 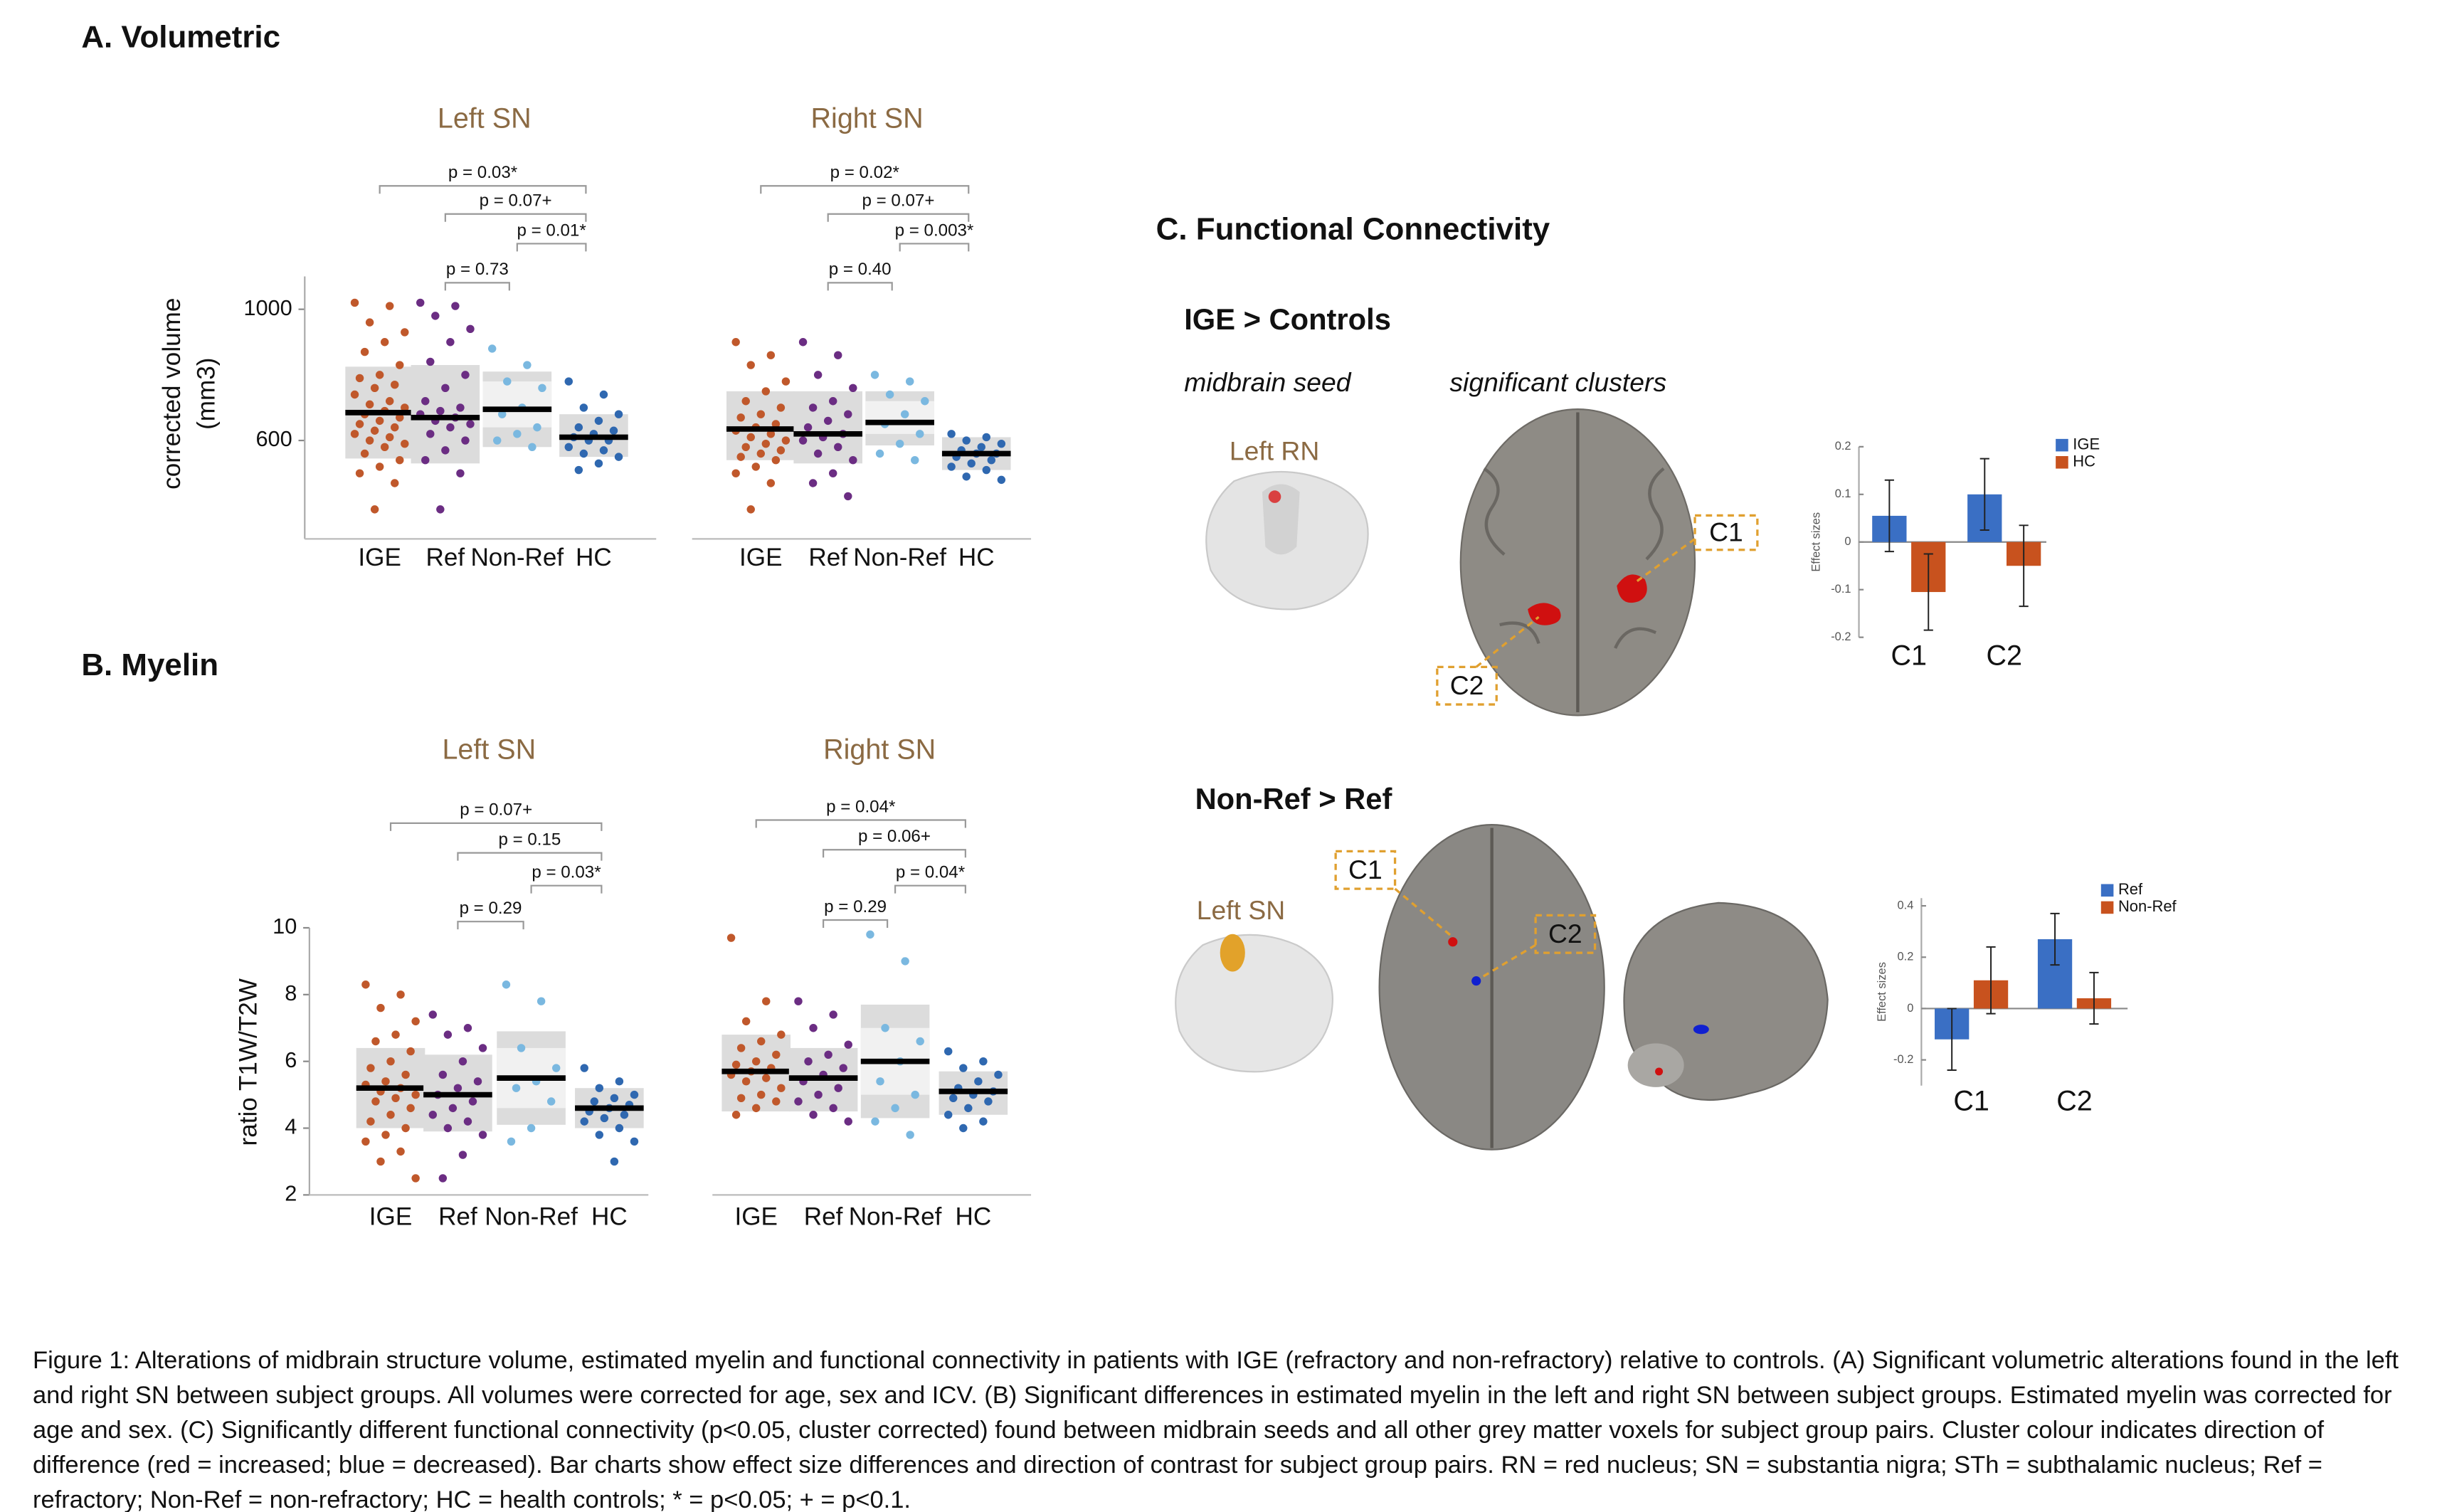 I want to click on y-tick-label: 600, so click(x=273, y=438).